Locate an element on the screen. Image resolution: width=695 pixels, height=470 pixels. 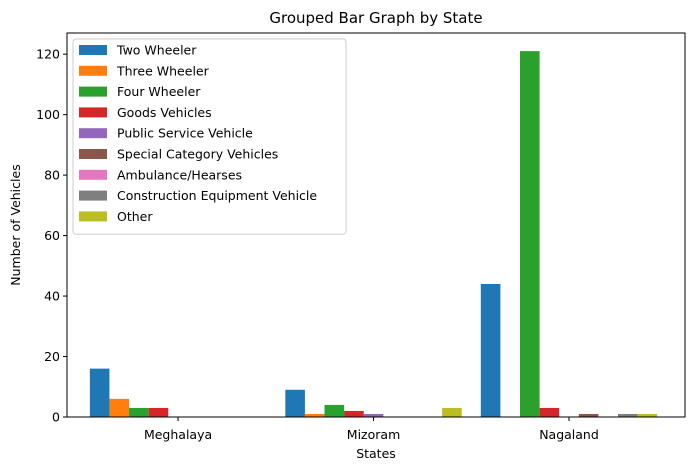
bar-four-wheeler-meghalaya is located at coordinates (139, 412).